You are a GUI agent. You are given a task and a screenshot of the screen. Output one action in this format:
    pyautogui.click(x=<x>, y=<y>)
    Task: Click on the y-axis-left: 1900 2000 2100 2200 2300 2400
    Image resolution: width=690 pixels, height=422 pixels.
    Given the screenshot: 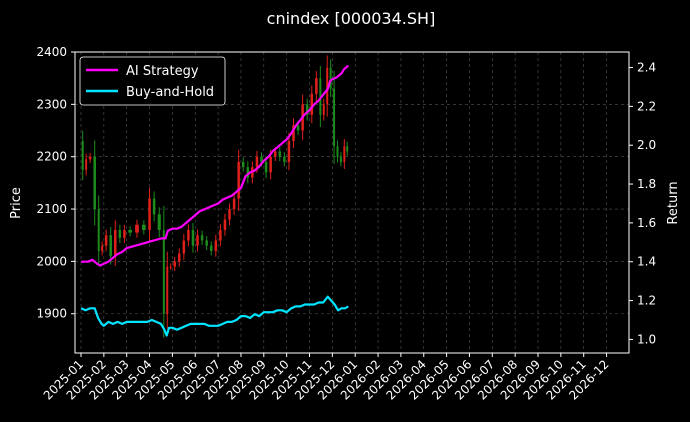 What is the action you would take?
    pyautogui.click(x=55, y=183)
    